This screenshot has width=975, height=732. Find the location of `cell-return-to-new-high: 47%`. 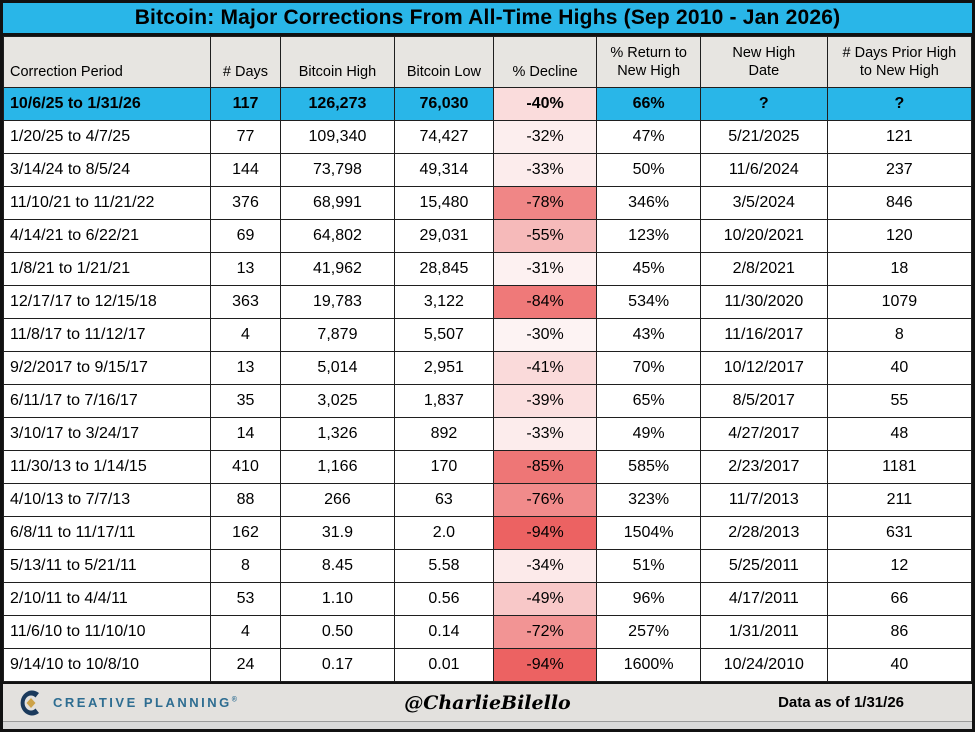

cell-return-to-new-high: 47% is located at coordinates (648, 137).